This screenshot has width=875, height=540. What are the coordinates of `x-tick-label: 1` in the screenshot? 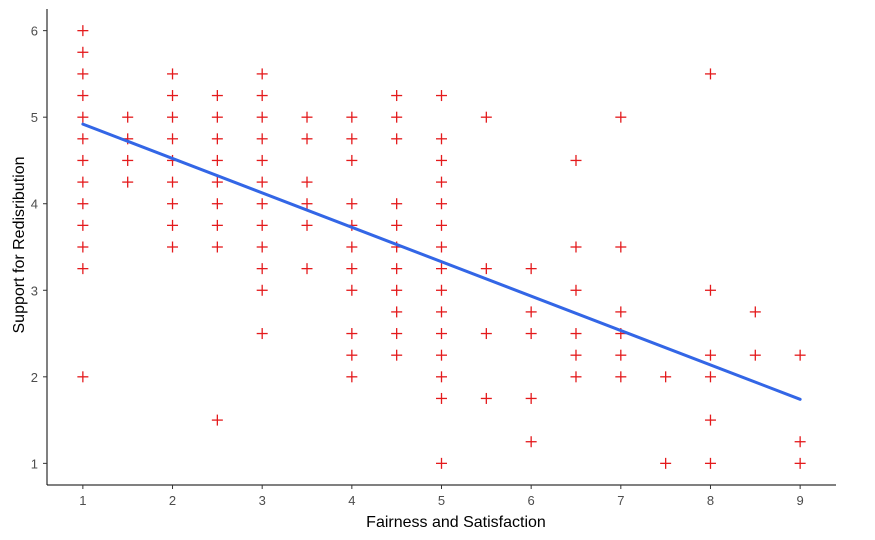 It's located at (82, 500).